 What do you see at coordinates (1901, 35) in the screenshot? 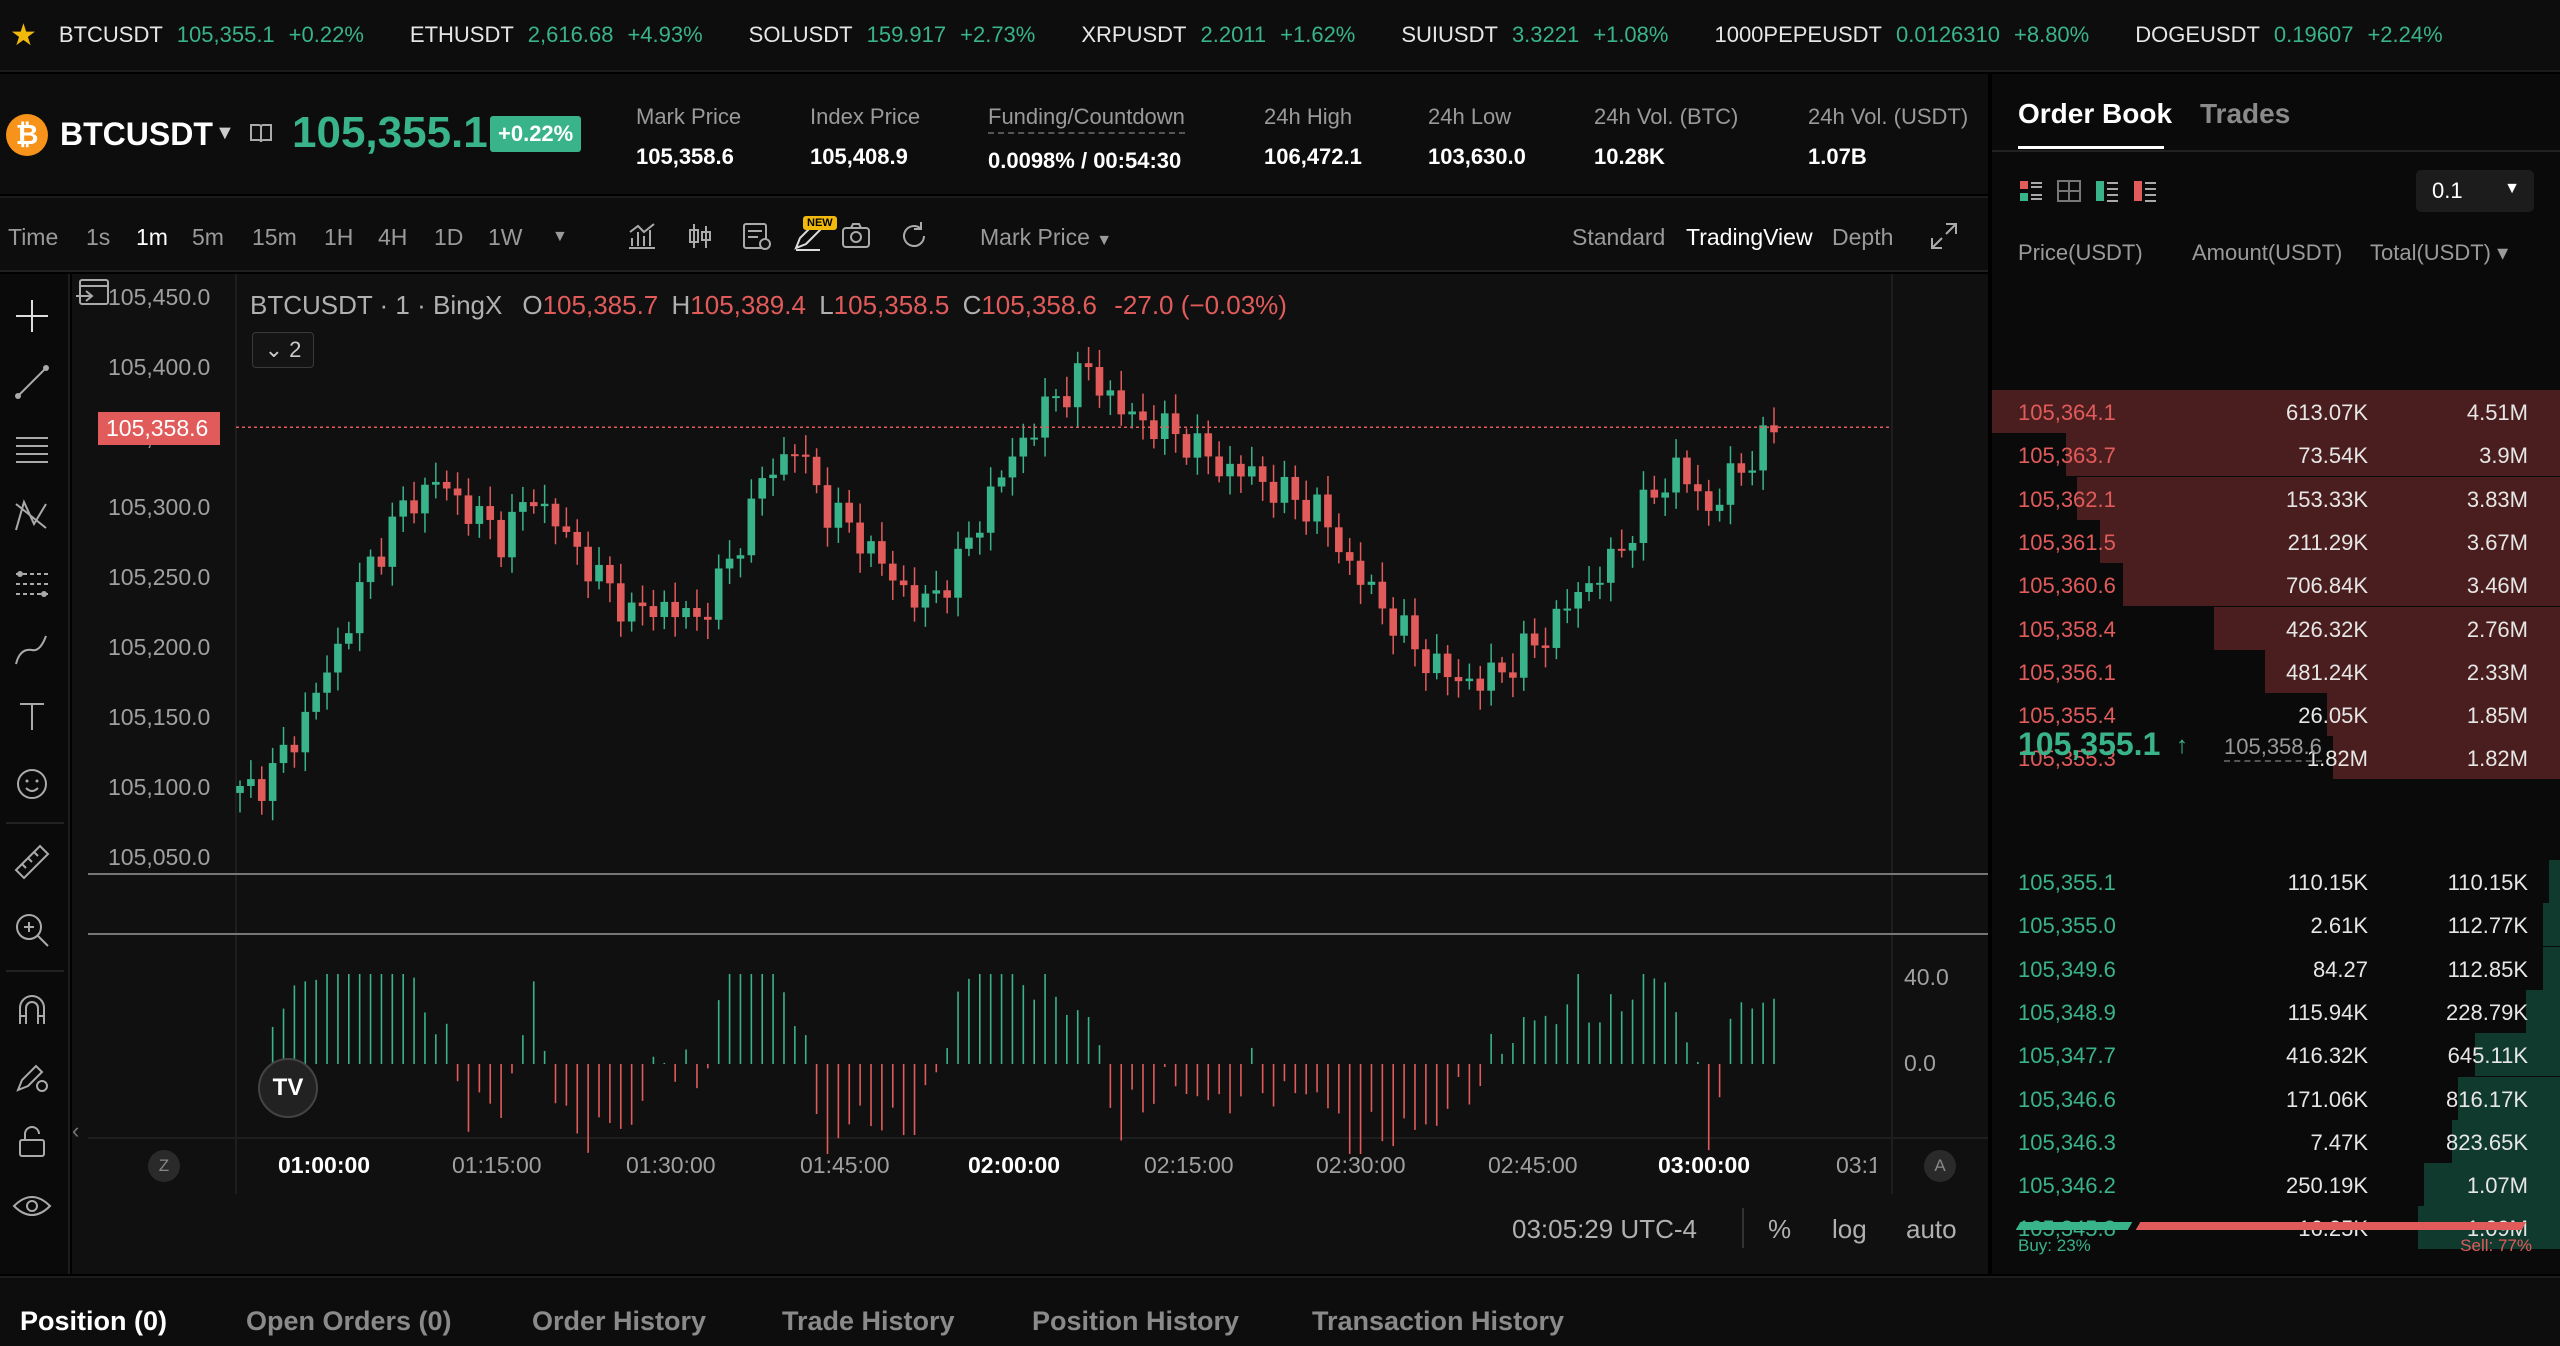
I see `ticker-item: 1000PEPEUSDT 0.0126310 +8.80%` at bounding box center [1901, 35].